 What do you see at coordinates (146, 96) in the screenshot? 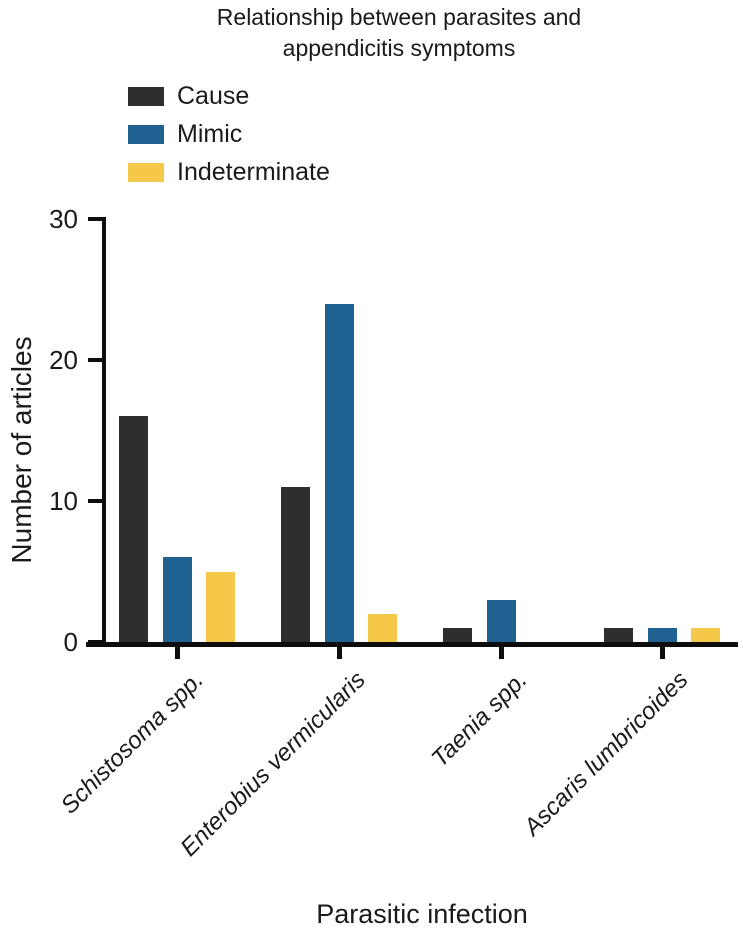
I see `legend-swatch-cause` at bounding box center [146, 96].